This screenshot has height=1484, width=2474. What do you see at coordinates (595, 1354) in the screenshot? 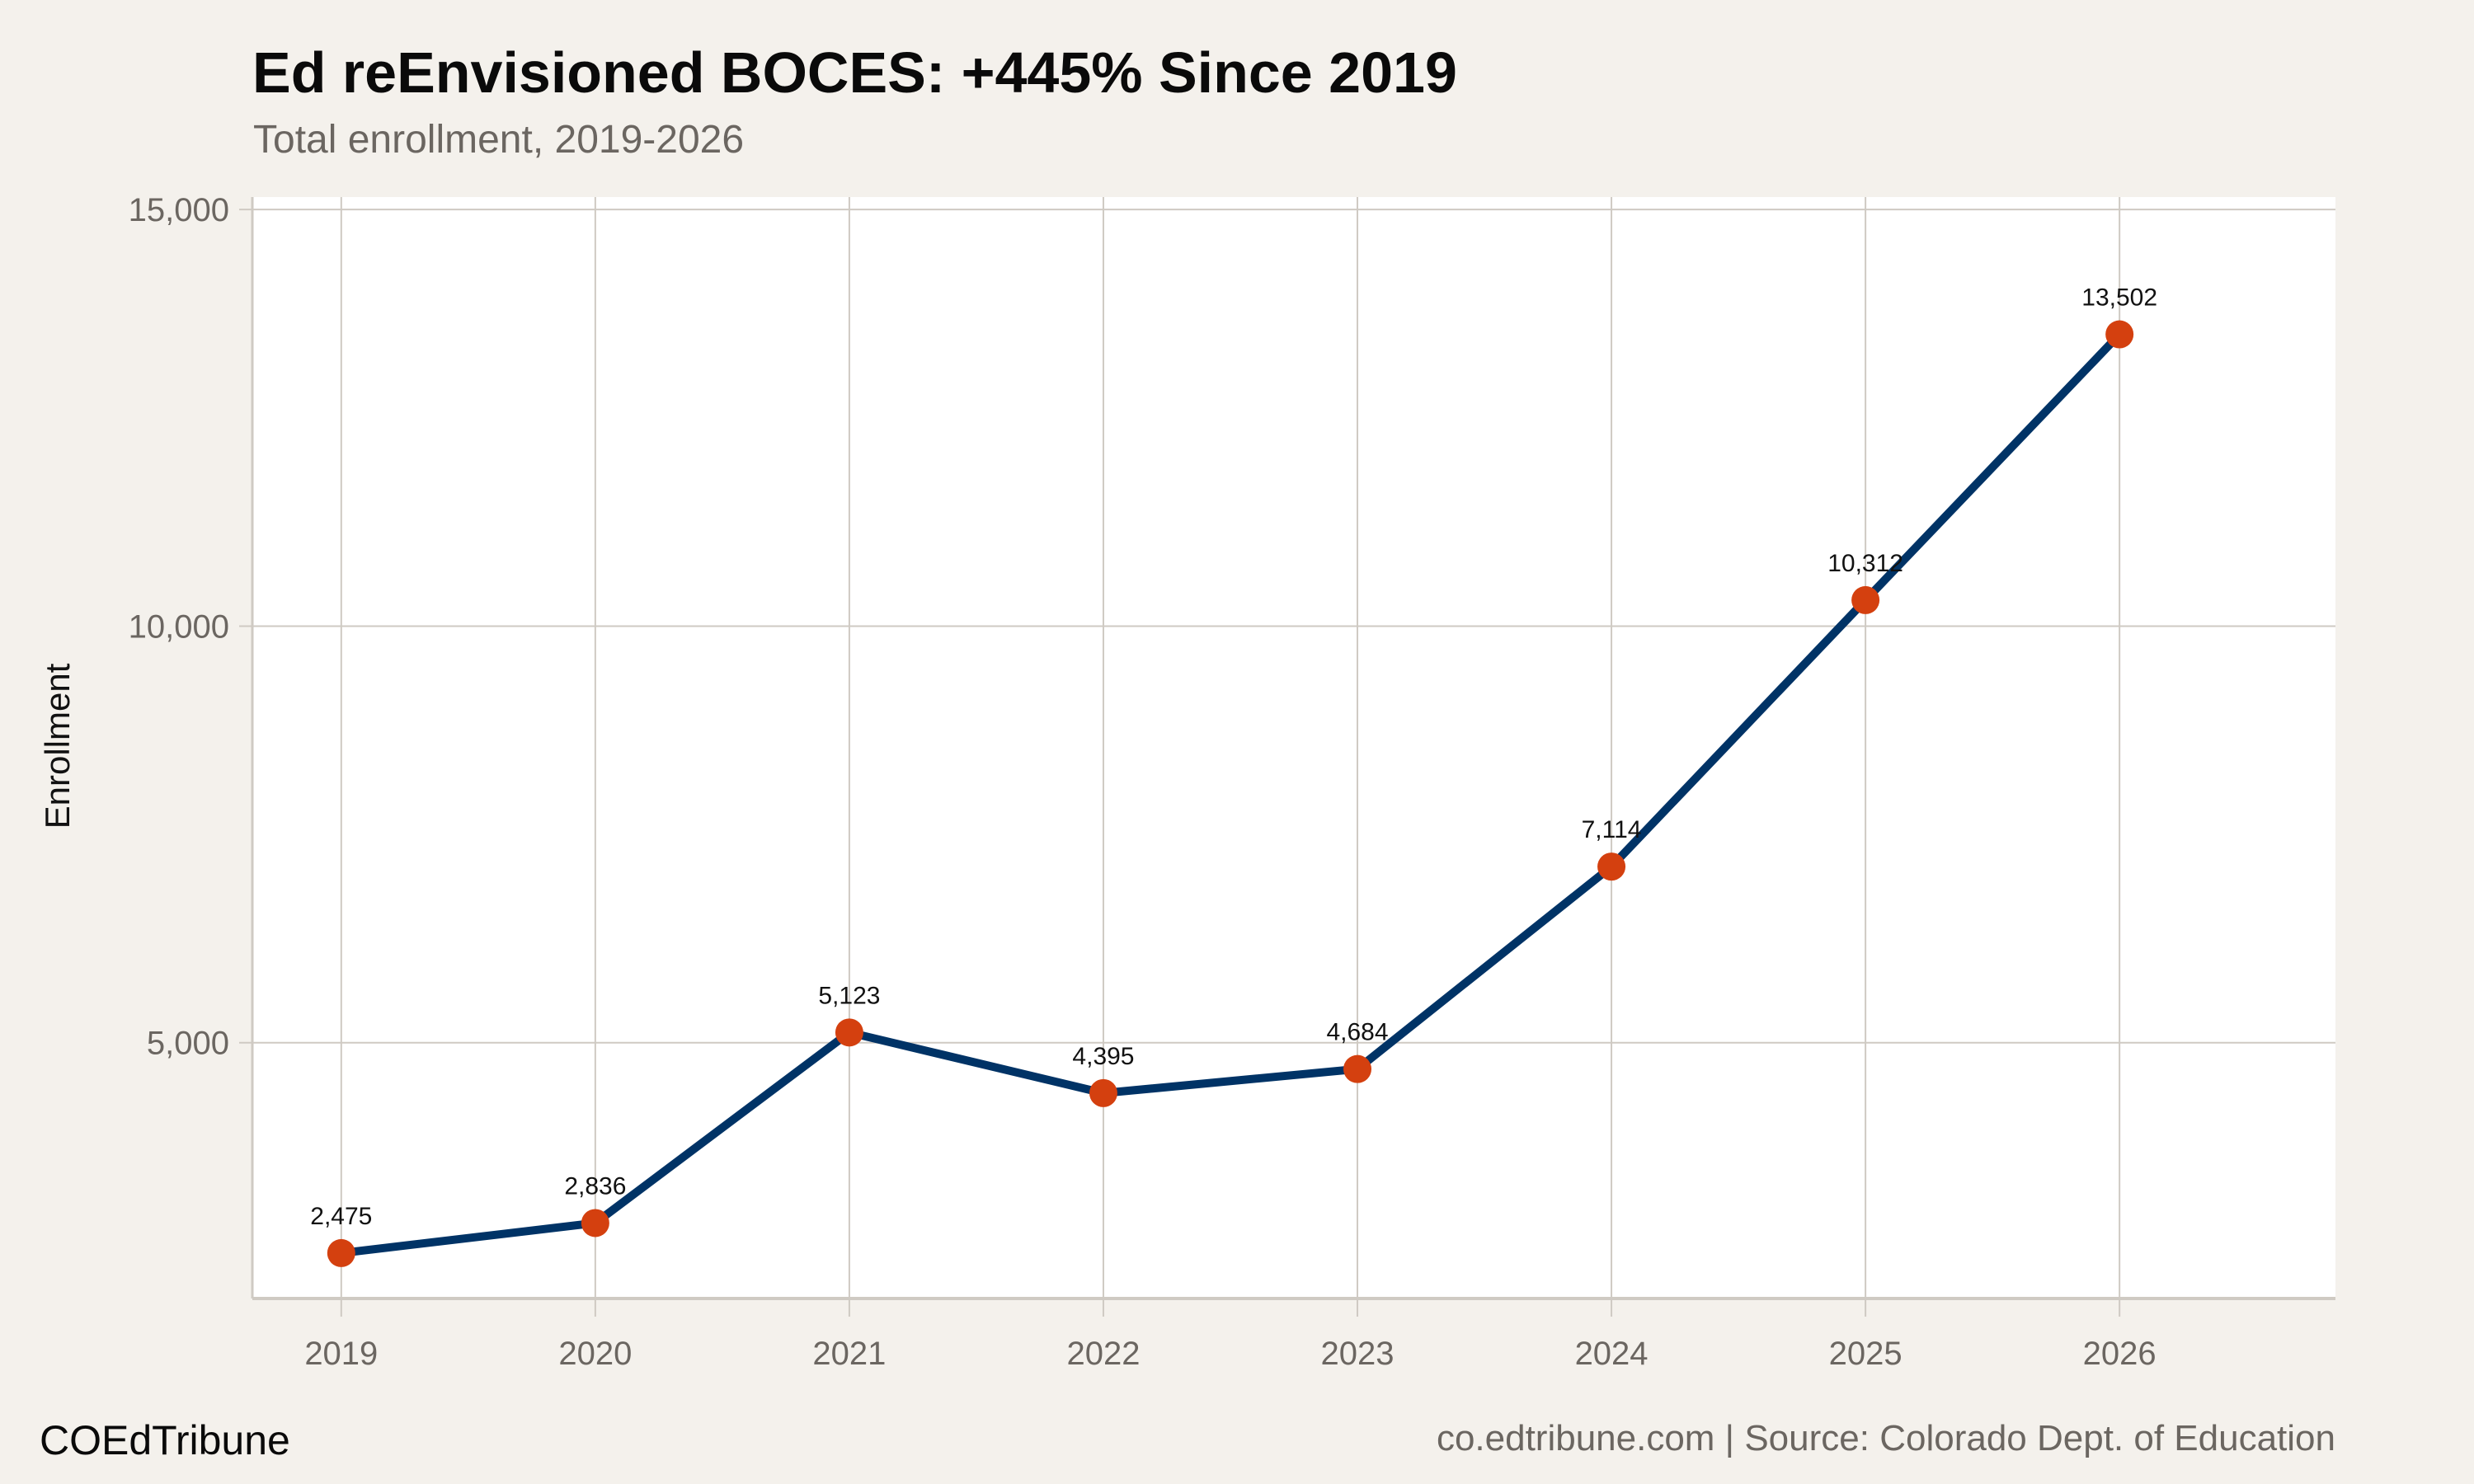
I see `x-tick-label: 2020` at bounding box center [595, 1354].